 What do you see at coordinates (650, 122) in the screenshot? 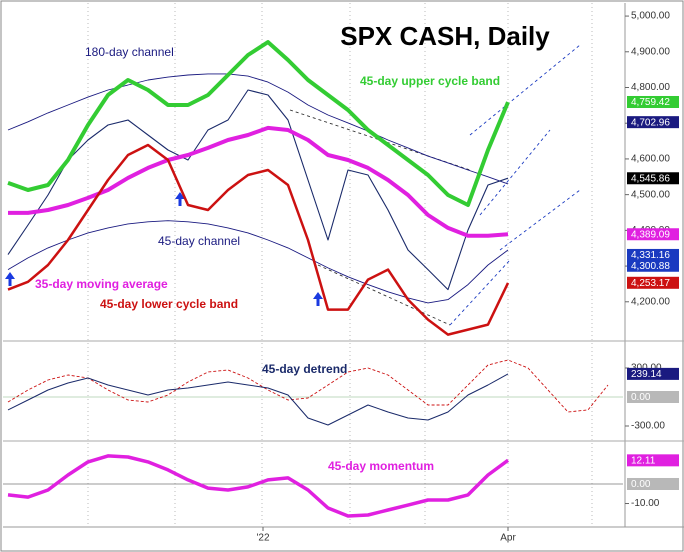
I see `value-box-label: 4,702.96` at bounding box center [650, 122].